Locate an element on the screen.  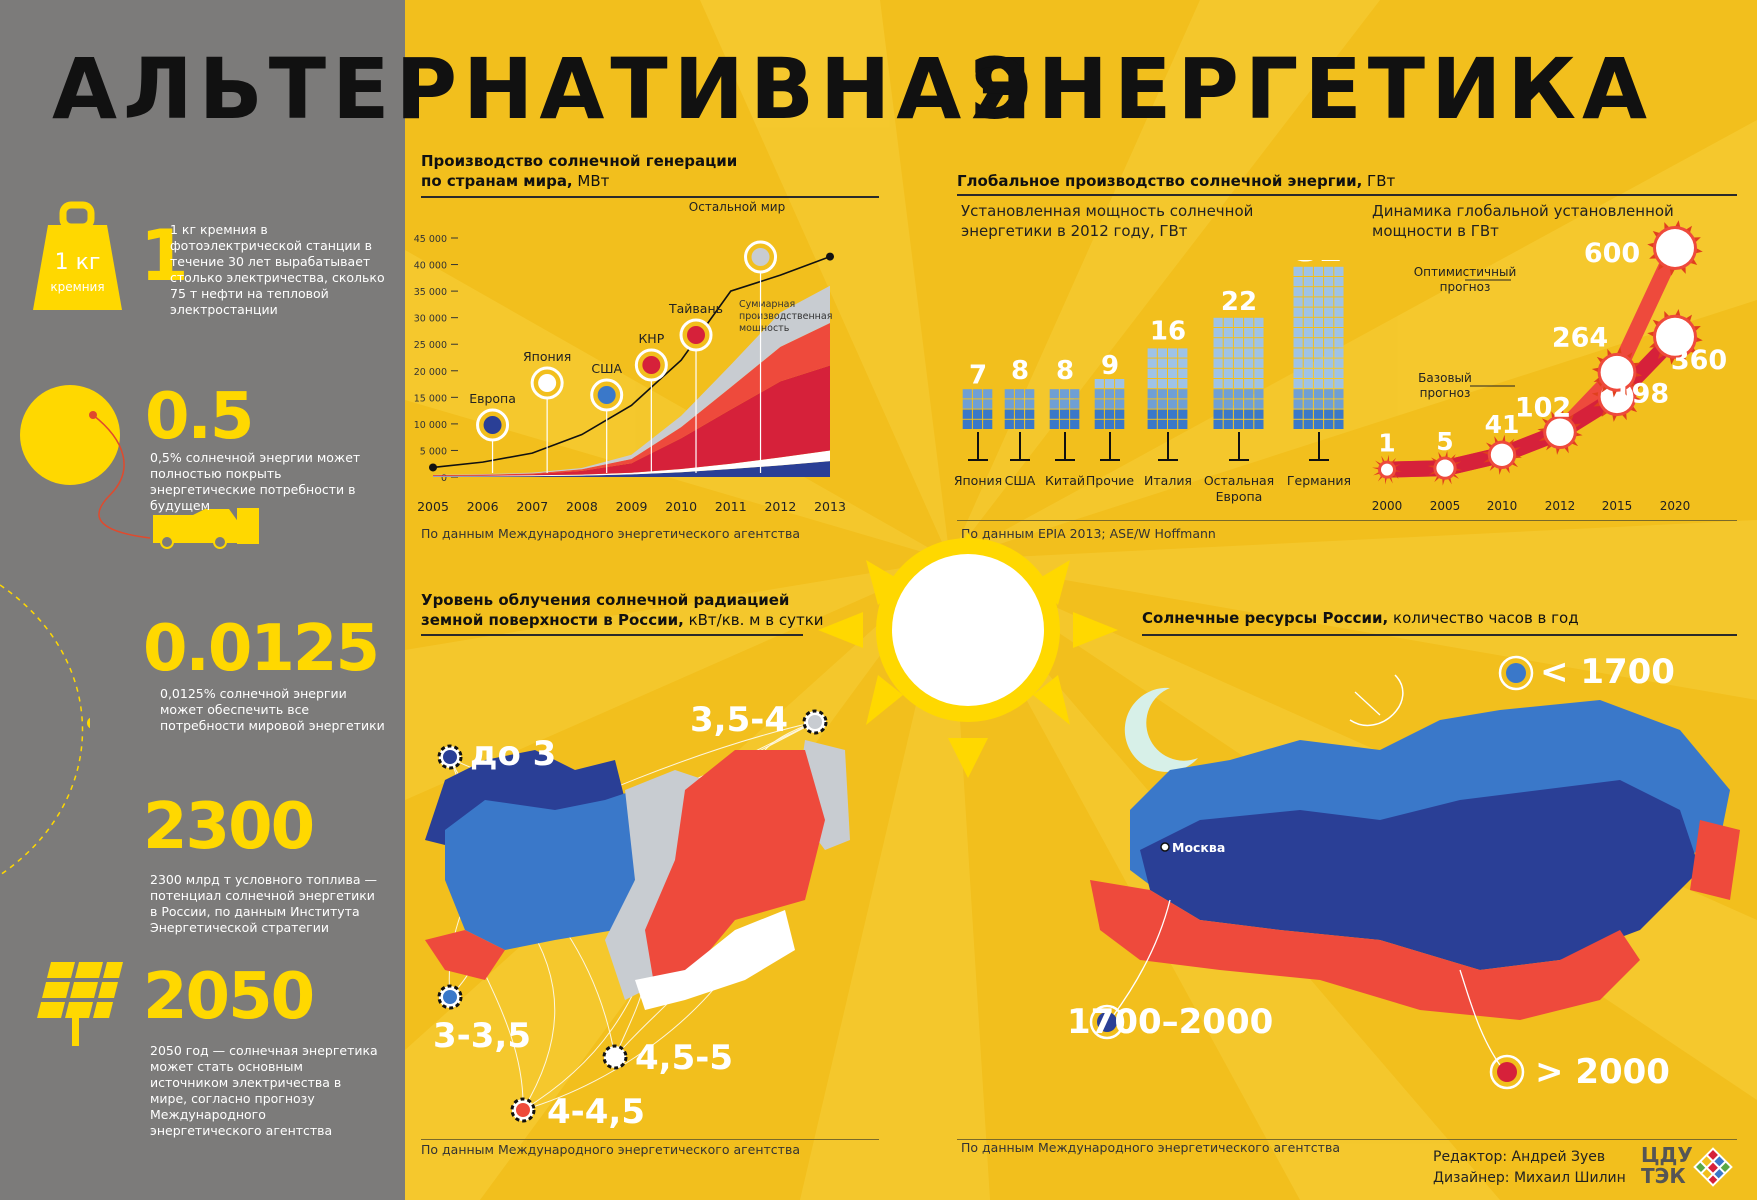
bar-category-label: Япония is located at coordinates (978, 480).